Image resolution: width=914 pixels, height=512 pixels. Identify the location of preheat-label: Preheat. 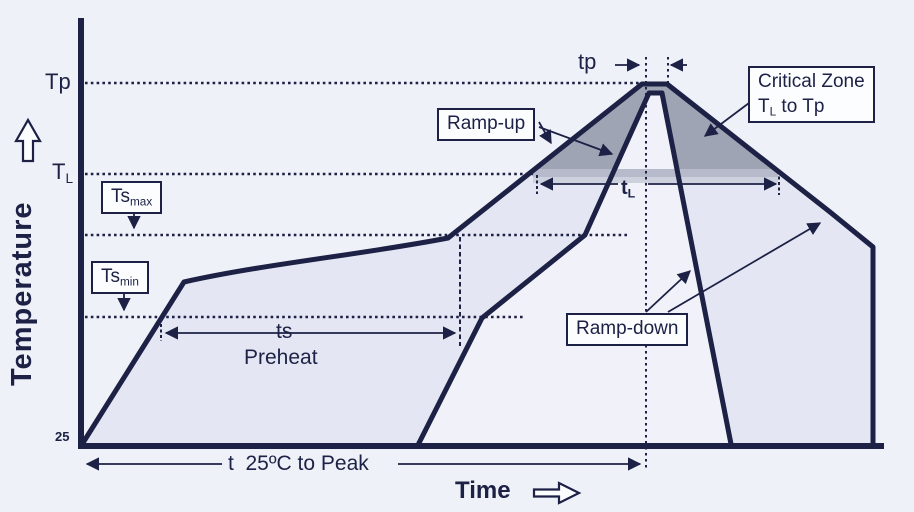
(281, 357).